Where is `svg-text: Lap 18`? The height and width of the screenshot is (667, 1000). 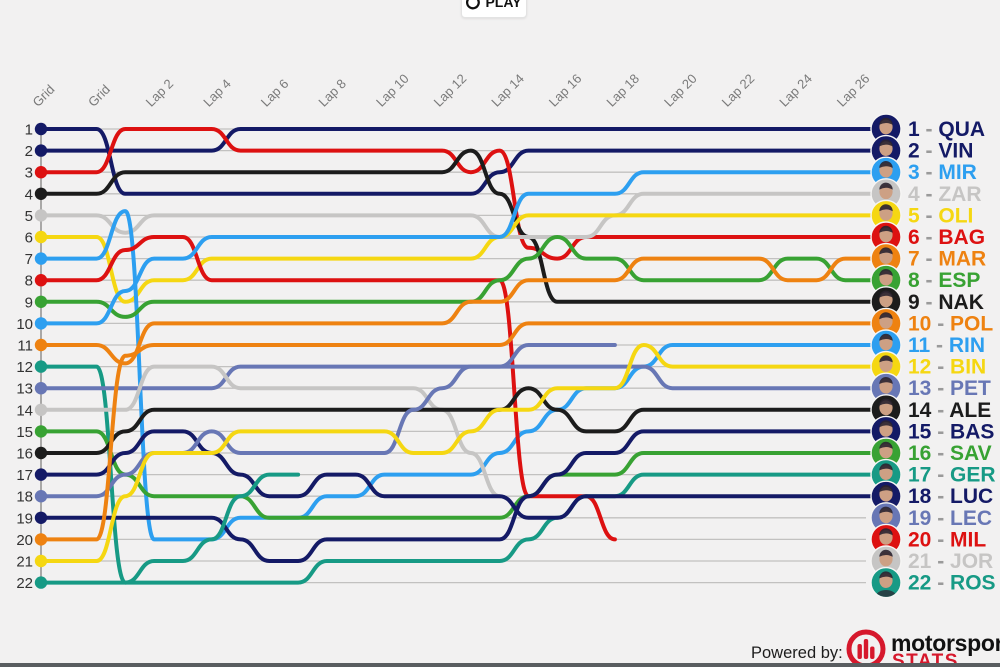 svg-text: Lap 18 is located at coordinates (622, 90).